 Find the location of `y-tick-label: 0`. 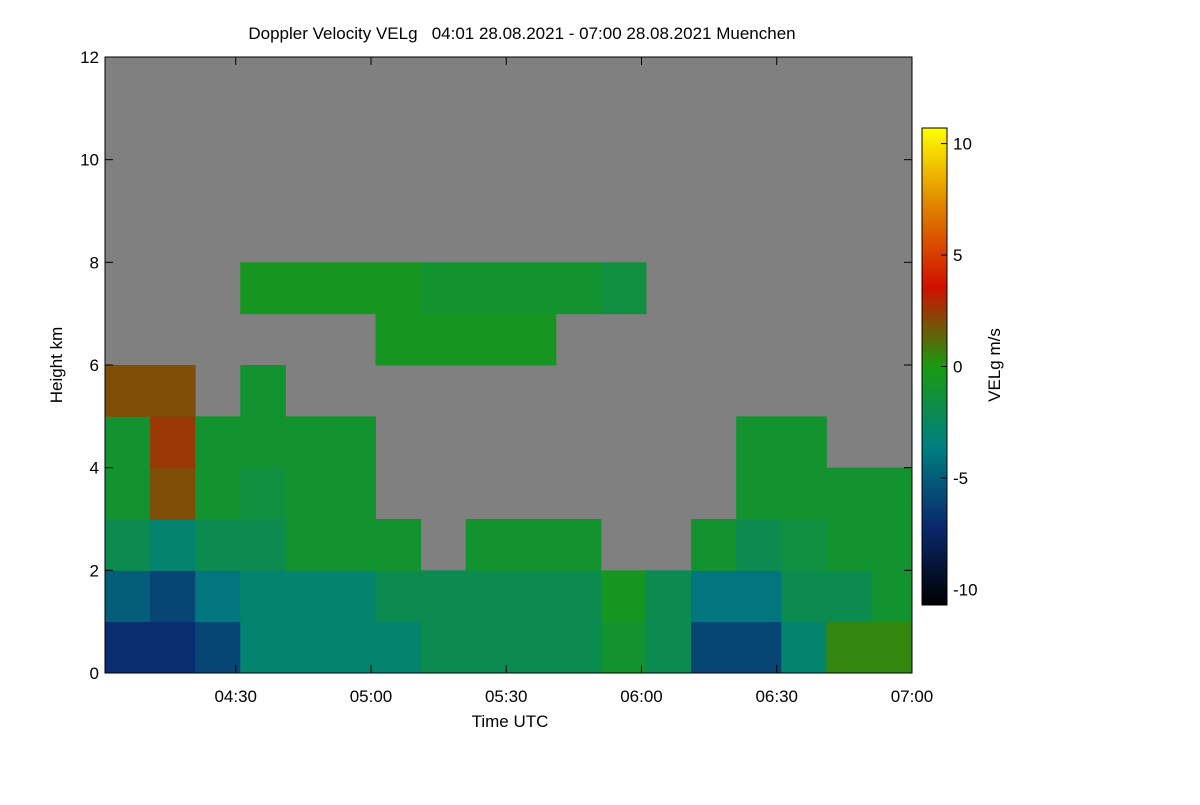

y-tick-label: 0 is located at coordinates (94, 673).